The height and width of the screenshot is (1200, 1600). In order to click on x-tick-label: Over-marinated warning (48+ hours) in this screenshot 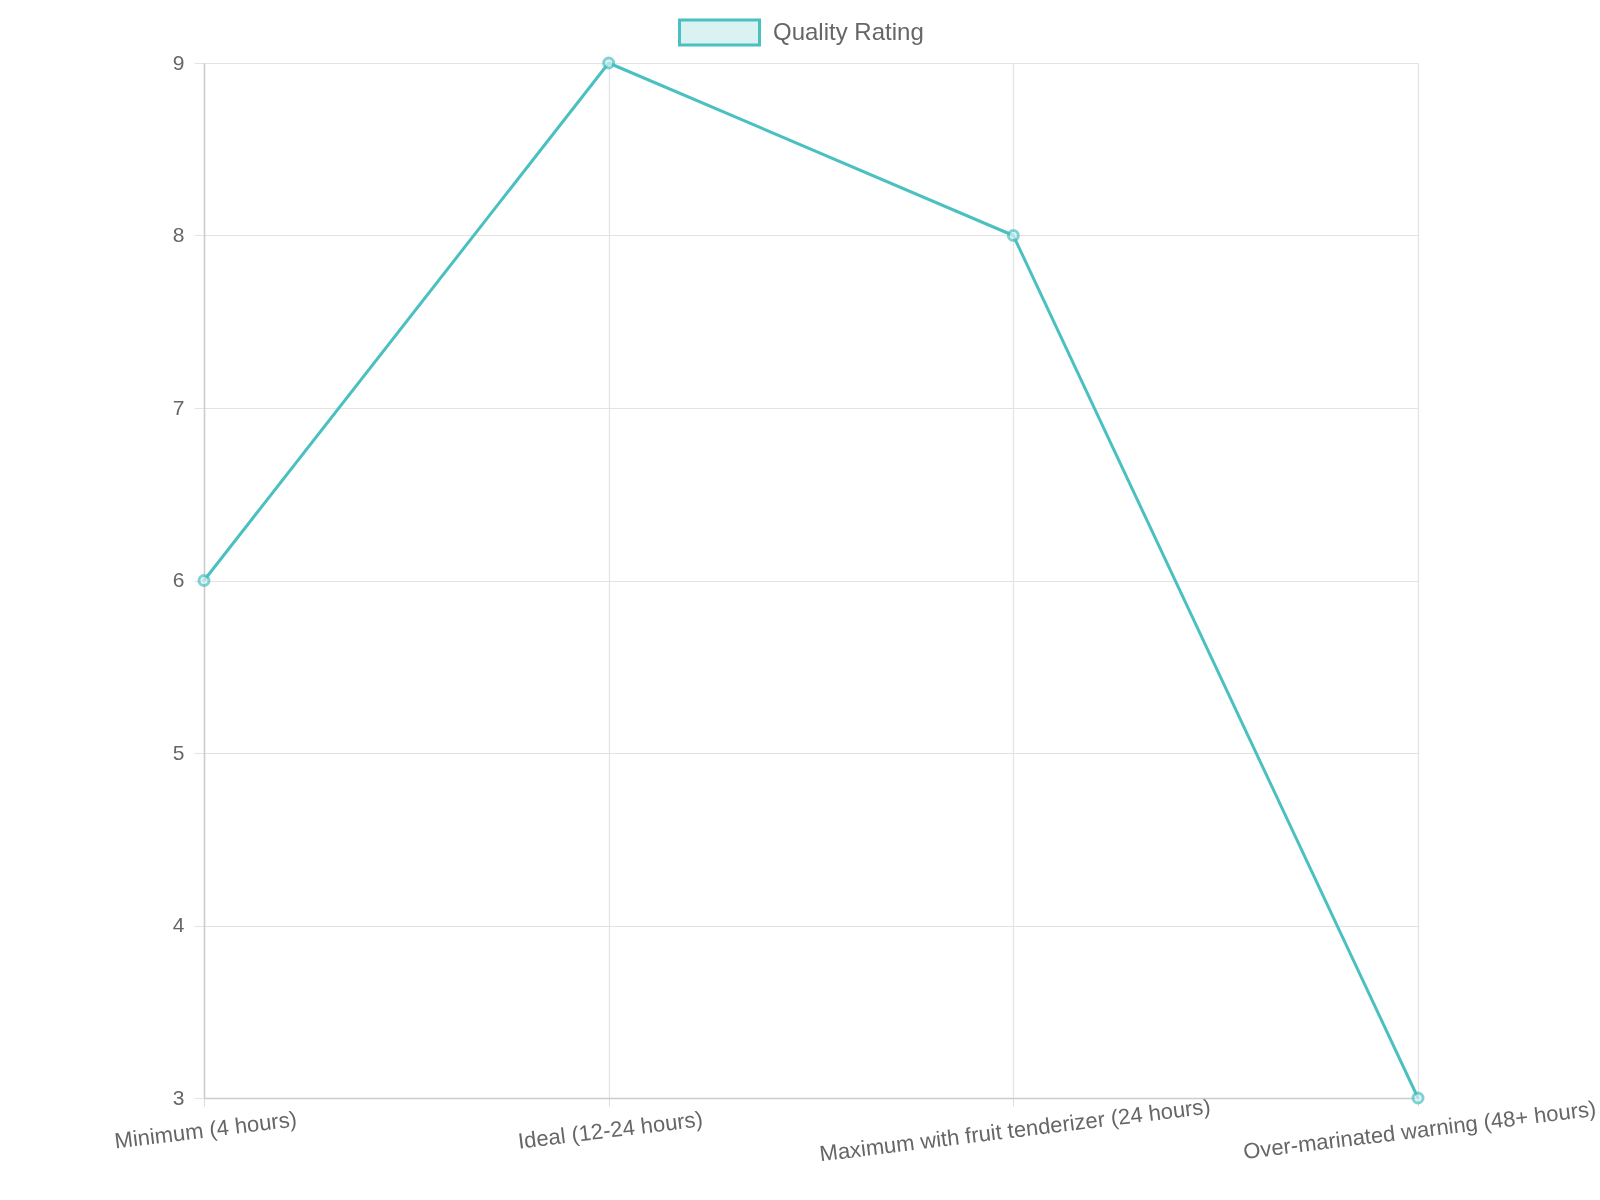, I will do `click(1419, 1129)`.